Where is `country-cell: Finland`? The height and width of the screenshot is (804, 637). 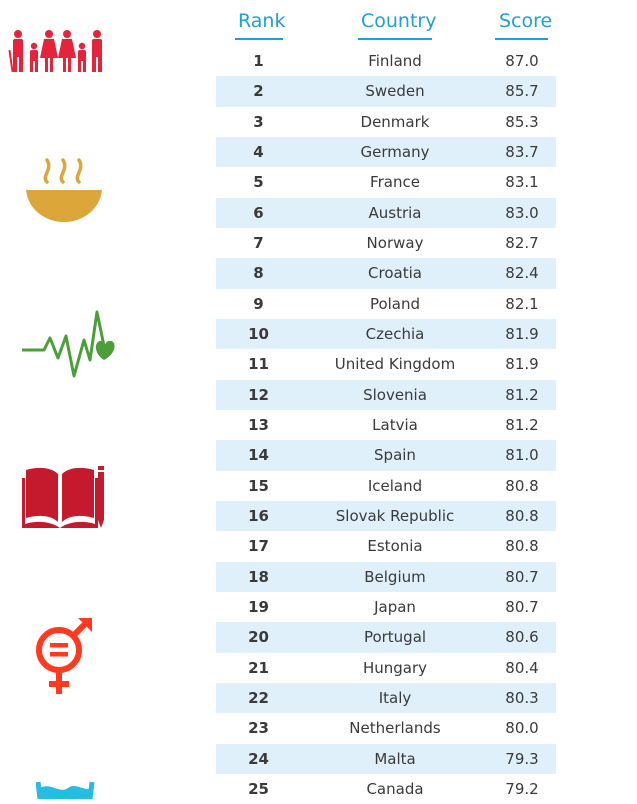
country-cell: Finland is located at coordinates (395, 61).